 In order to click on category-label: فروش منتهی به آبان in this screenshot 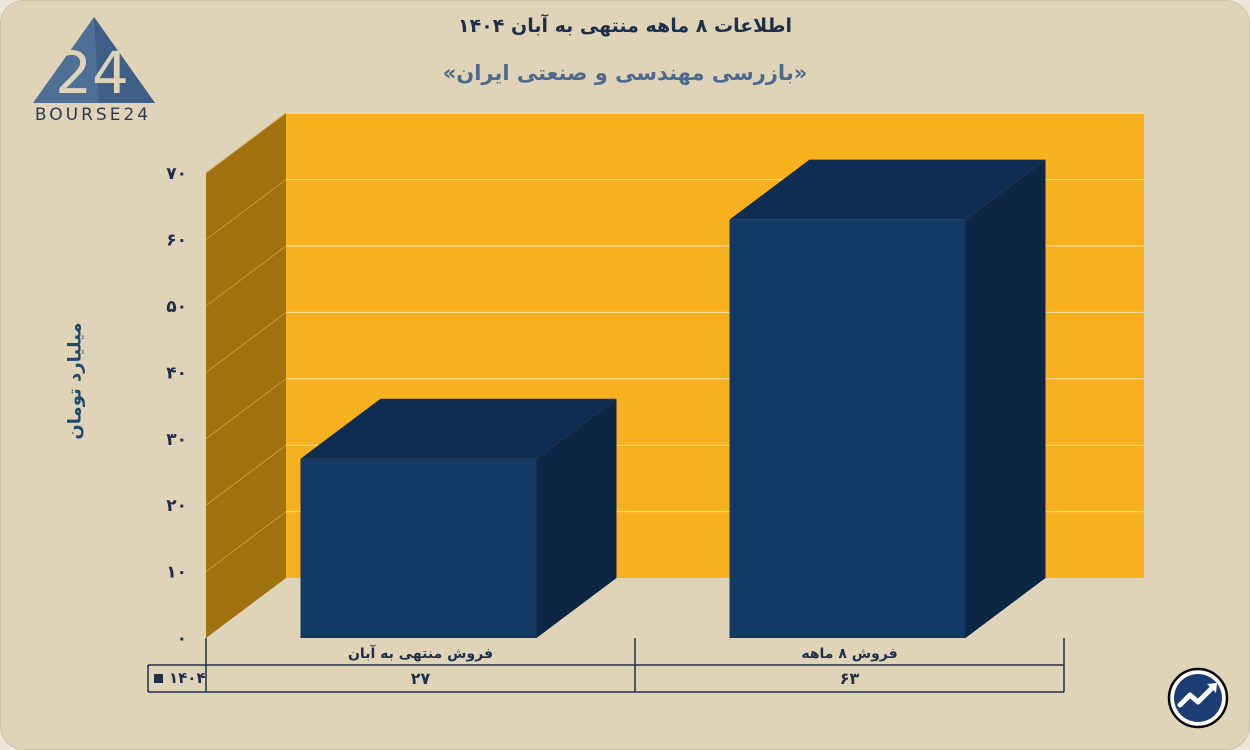, I will do `click(420, 653)`.